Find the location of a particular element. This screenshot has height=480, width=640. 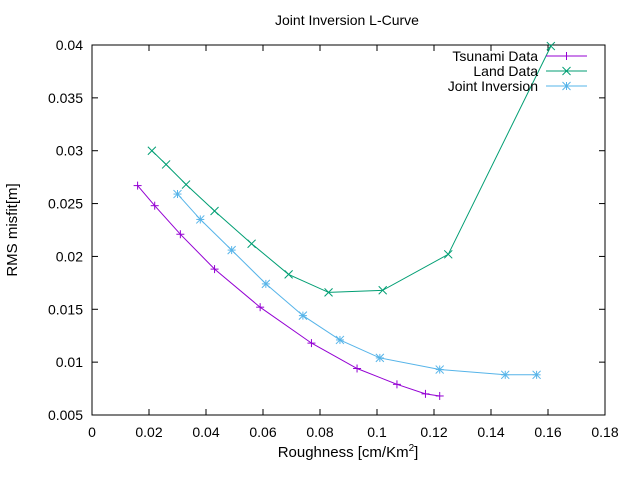

y-tick-label: 0.005 is located at coordinates (65, 415).